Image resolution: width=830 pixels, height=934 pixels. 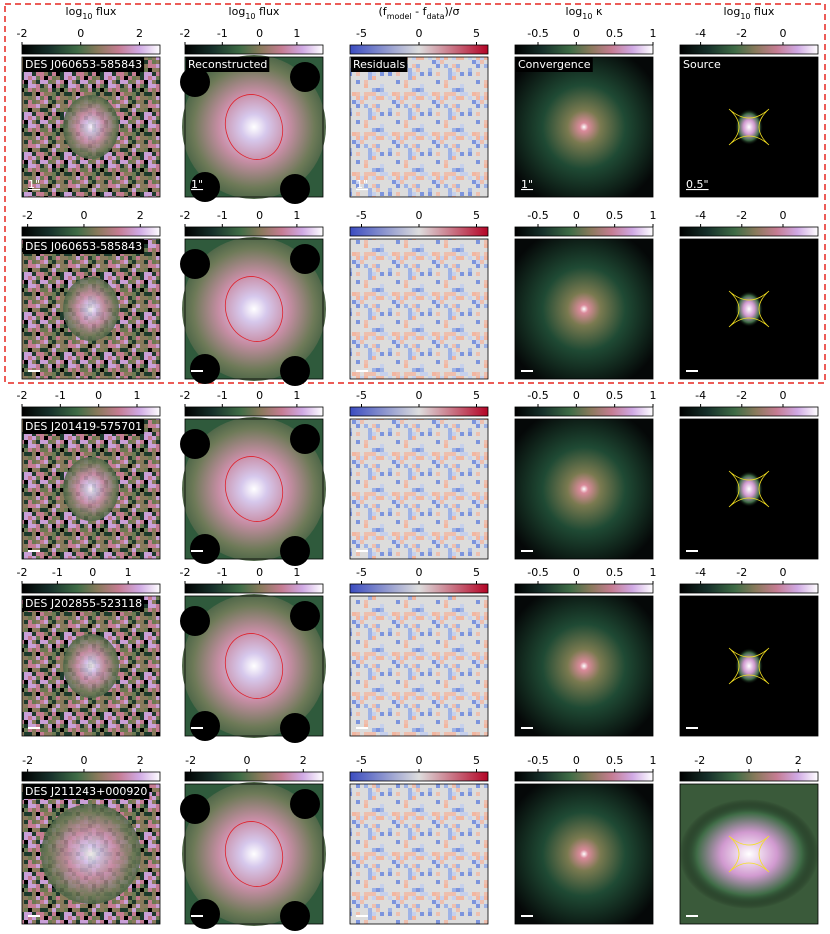 I want to click on column-title: (fmodel - fdata)/σ, so click(x=419, y=13).